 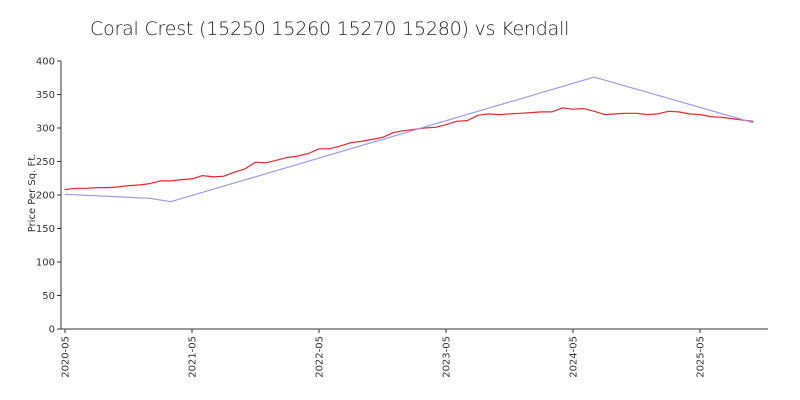 I want to click on x-tick-label: 2025-05, so click(x=701, y=357).